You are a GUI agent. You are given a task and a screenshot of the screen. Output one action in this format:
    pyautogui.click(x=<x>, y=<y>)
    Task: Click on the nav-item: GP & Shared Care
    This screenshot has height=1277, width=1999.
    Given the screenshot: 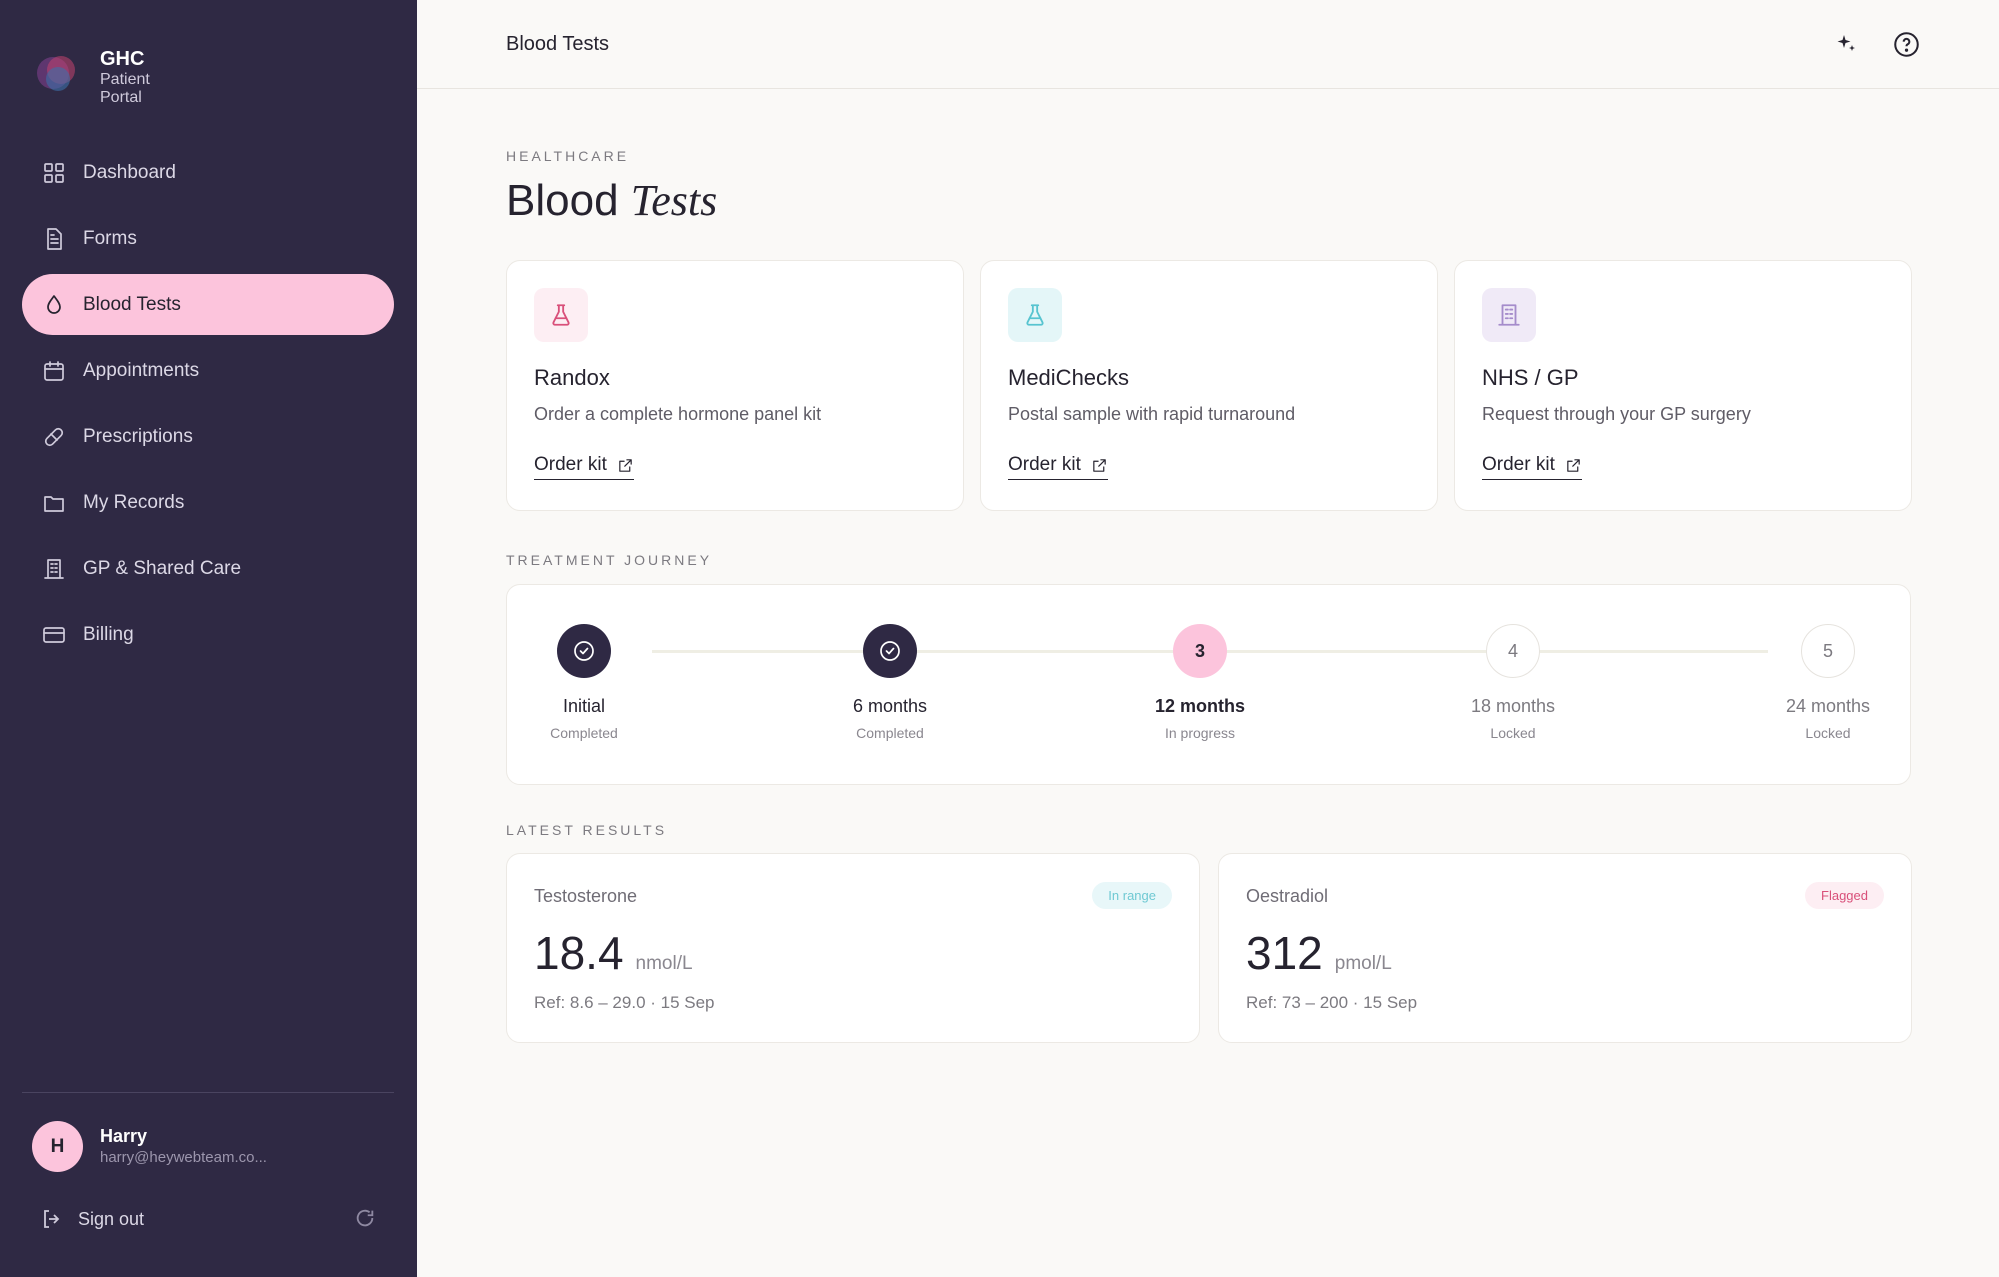 What is the action you would take?
    pyautogui.click(x=208, y=568)
    